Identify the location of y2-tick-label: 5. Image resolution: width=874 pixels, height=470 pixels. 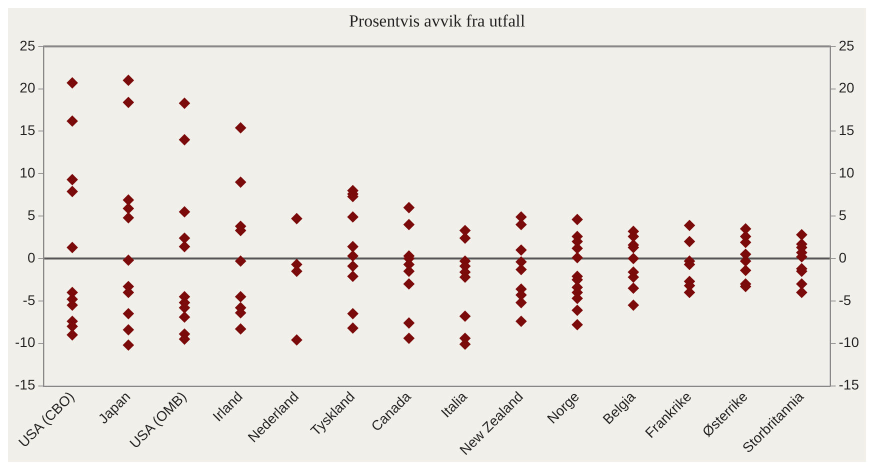
(842, 214).